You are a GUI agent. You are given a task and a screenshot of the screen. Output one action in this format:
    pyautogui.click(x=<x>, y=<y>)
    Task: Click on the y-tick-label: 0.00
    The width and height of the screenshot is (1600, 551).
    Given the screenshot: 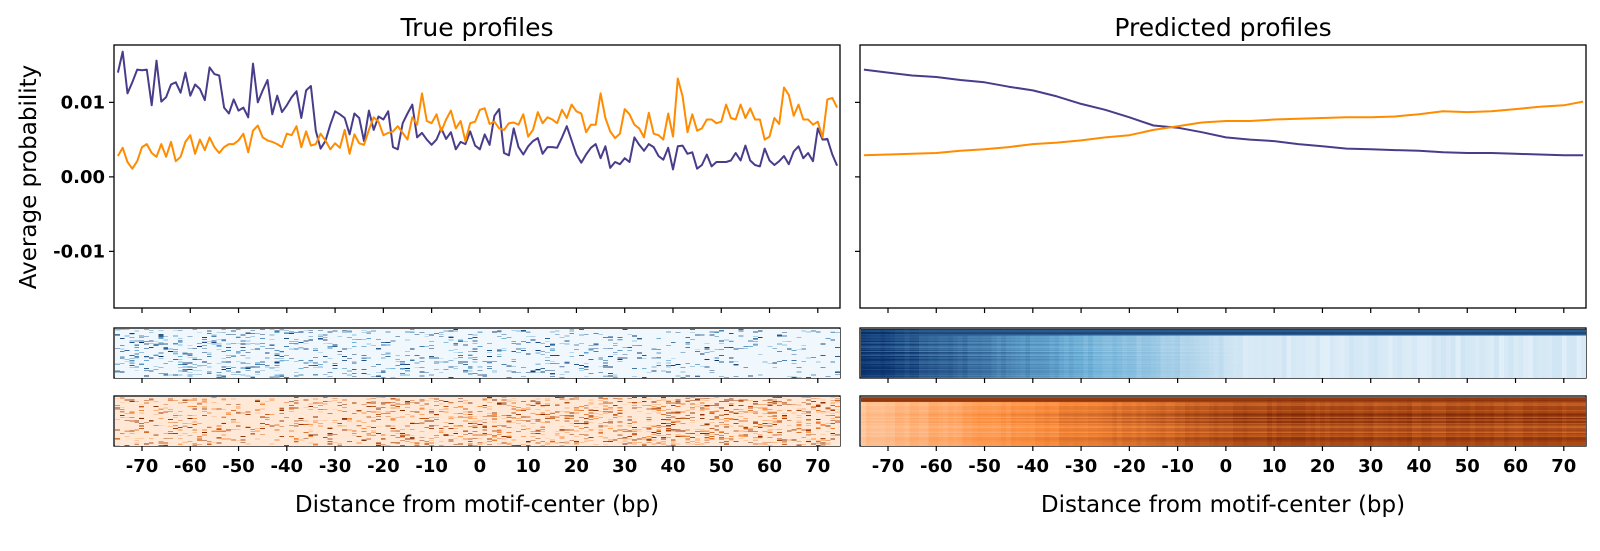 What is the action you would take?
    pyautogui.click(x=83, y=177)
    